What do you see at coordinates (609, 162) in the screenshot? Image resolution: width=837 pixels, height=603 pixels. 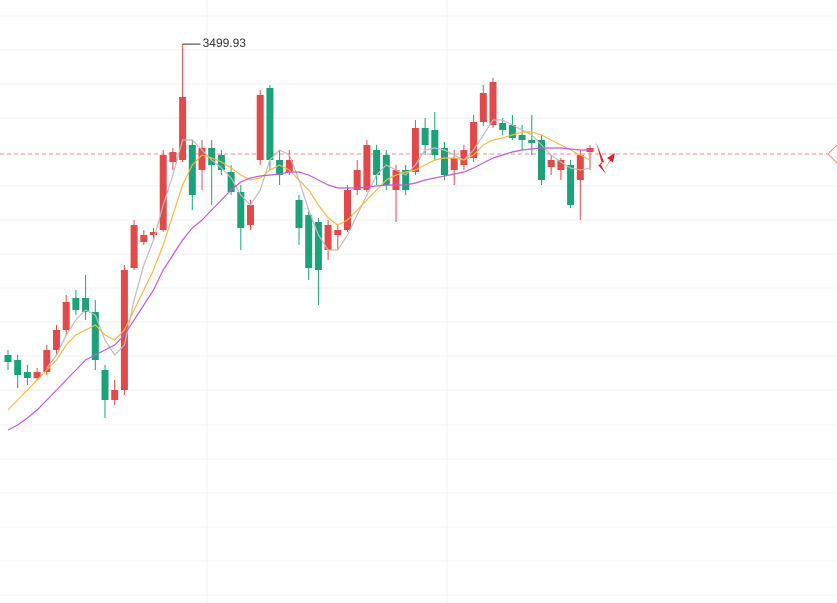 I see `up-arrow` at bounding box center [609, 162].